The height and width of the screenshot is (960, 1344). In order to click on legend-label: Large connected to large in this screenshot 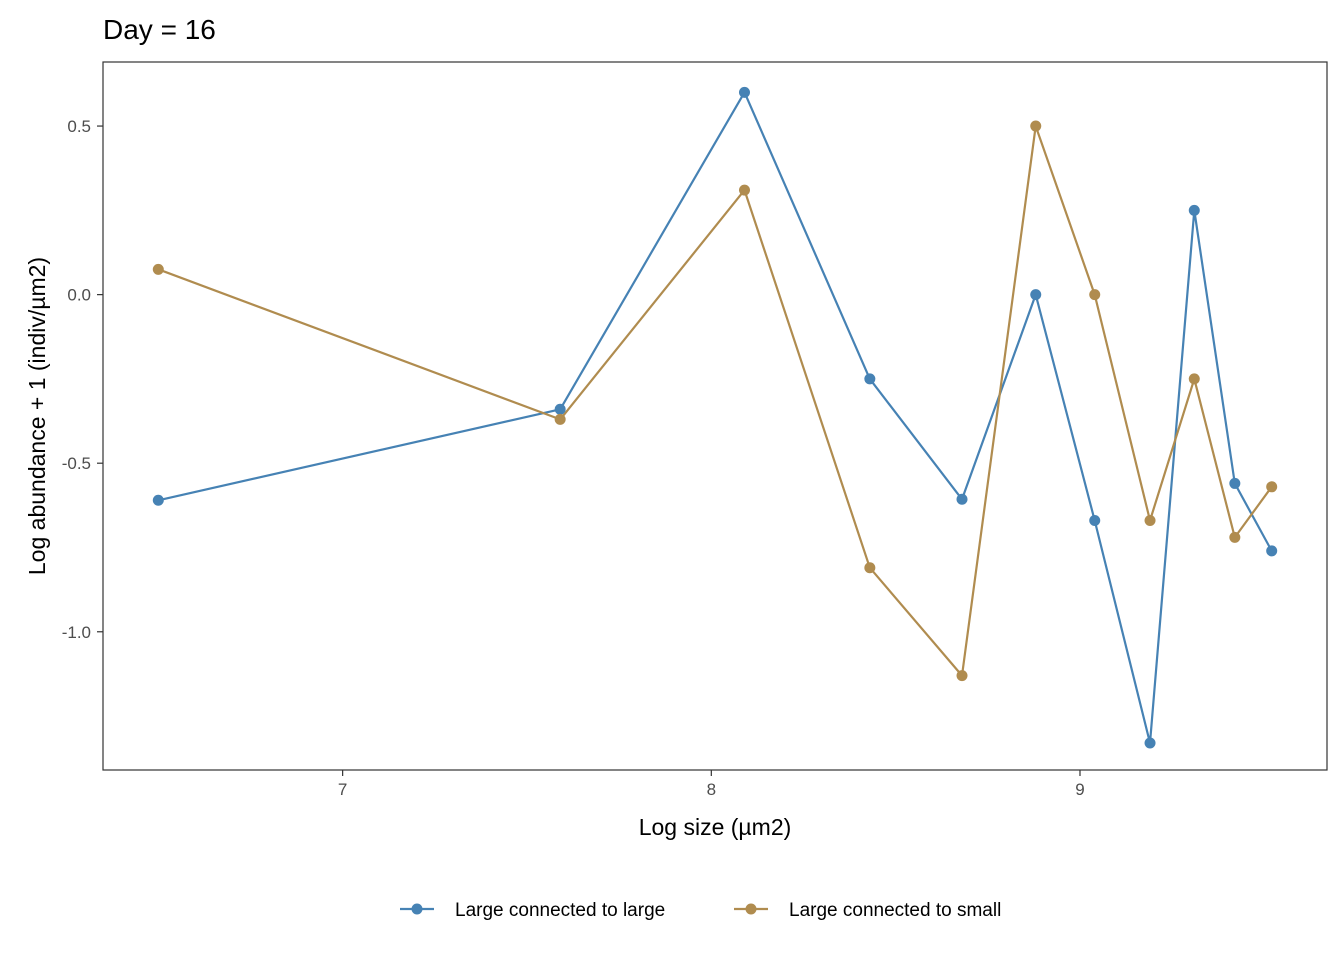, I will do `click(560, 910)`.